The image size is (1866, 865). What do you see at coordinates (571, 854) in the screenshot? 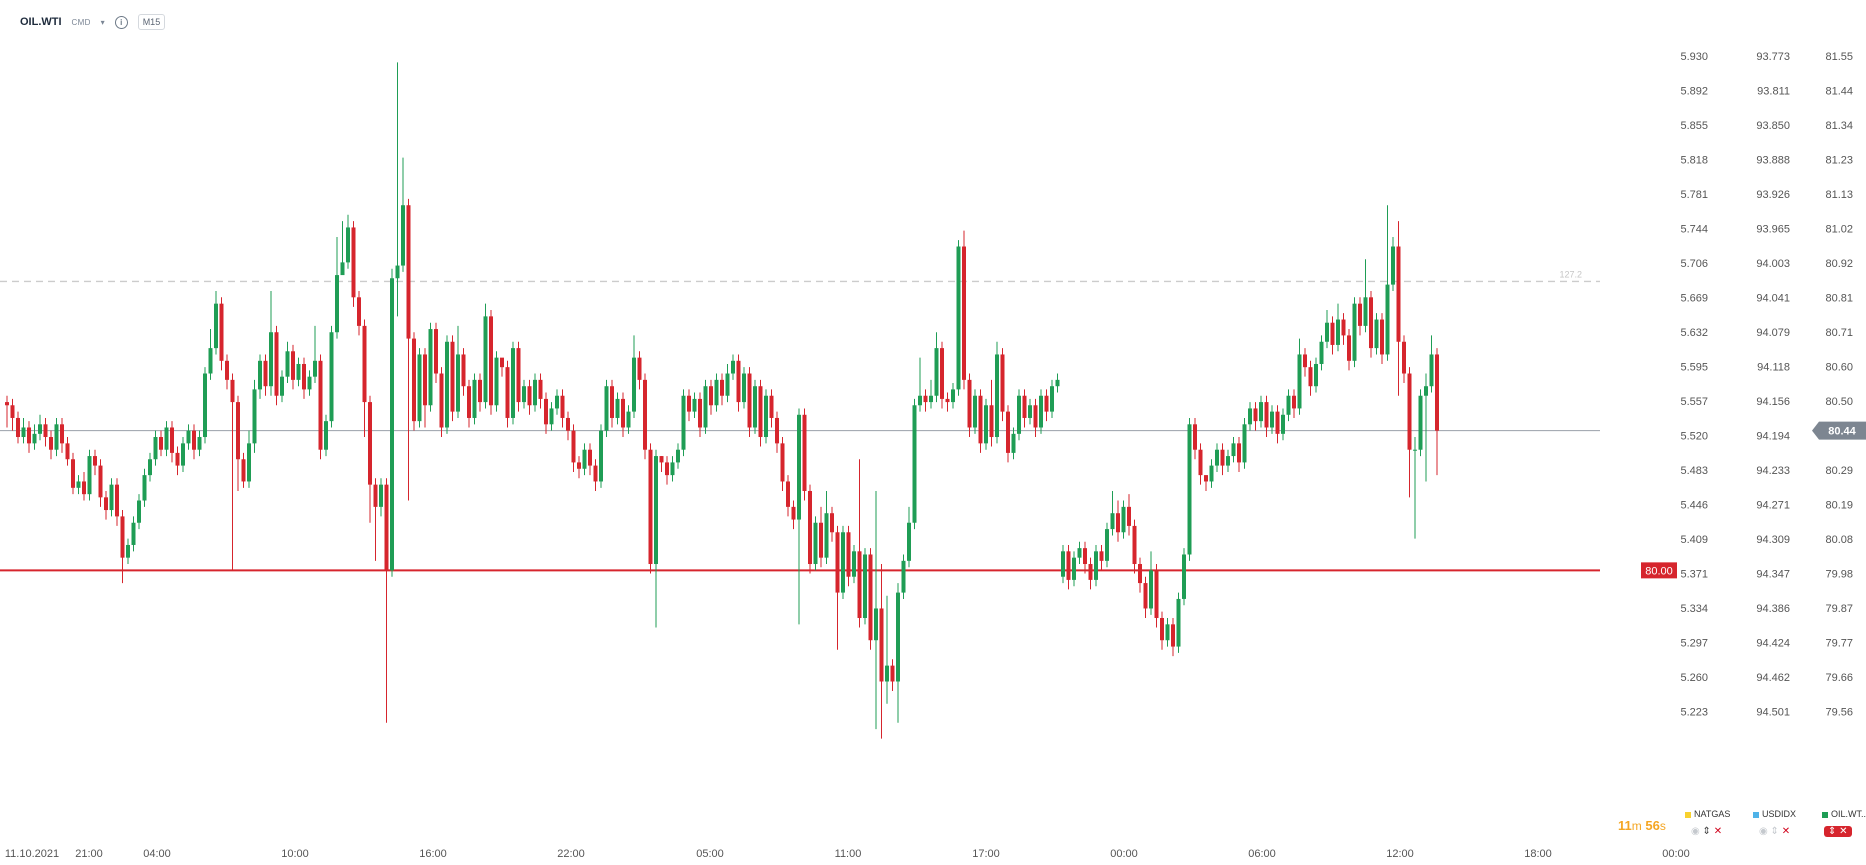
I see `time-tick: 22:00` at bounding box center [571, 854].